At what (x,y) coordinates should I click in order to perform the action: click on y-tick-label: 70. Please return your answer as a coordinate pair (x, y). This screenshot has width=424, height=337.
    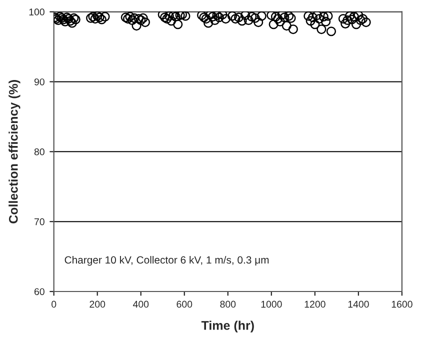
    Looking at the image, I should click on (39, 222).